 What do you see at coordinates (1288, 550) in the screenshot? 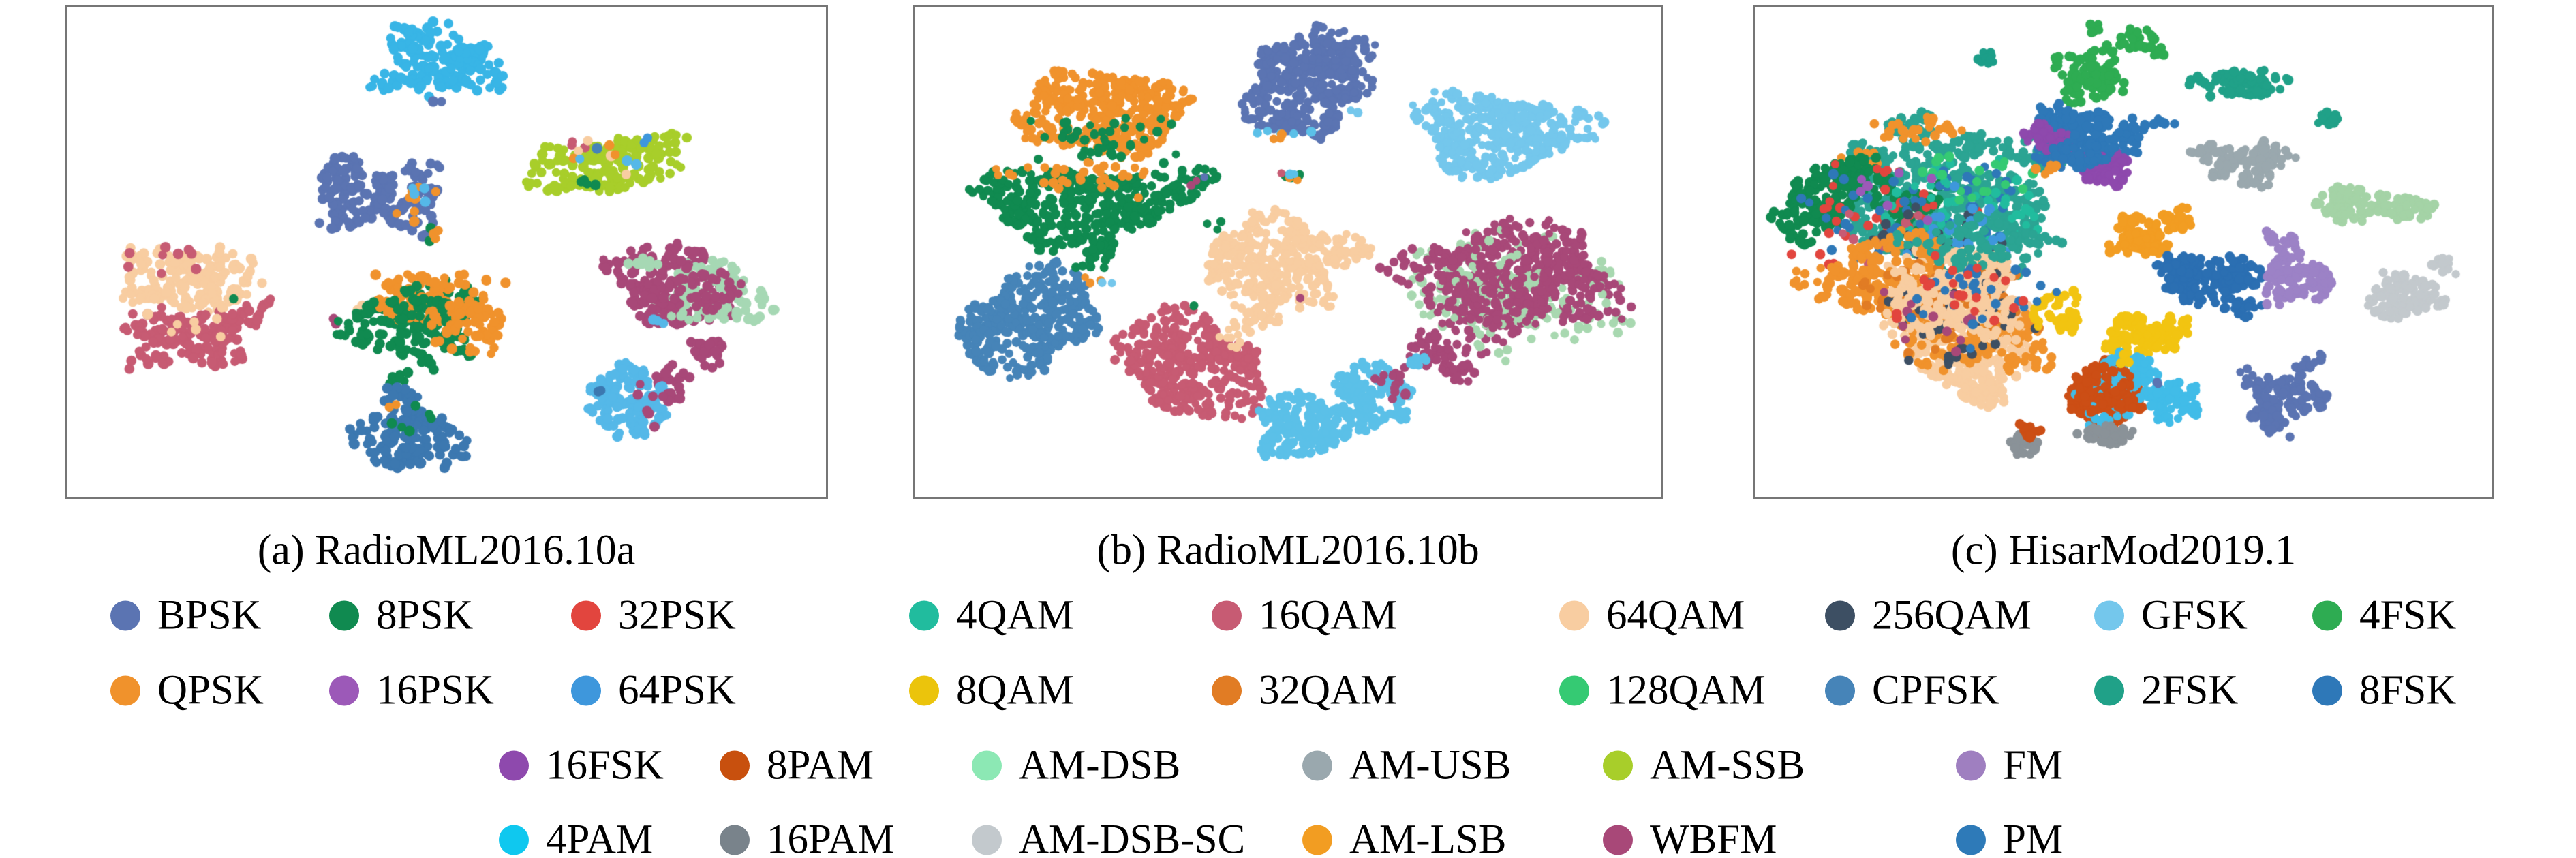
I see `panel-caption-b: (b) RadioML2016.10b` at bounding box center [1288, 550].